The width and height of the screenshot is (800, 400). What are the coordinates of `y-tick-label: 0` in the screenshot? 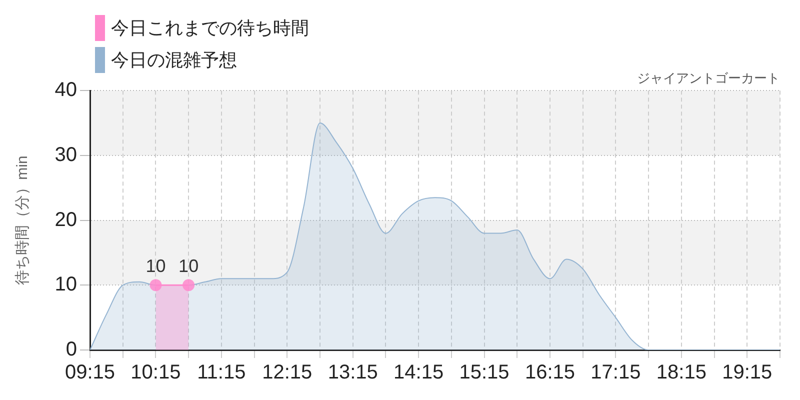 It's located at (71, 349).